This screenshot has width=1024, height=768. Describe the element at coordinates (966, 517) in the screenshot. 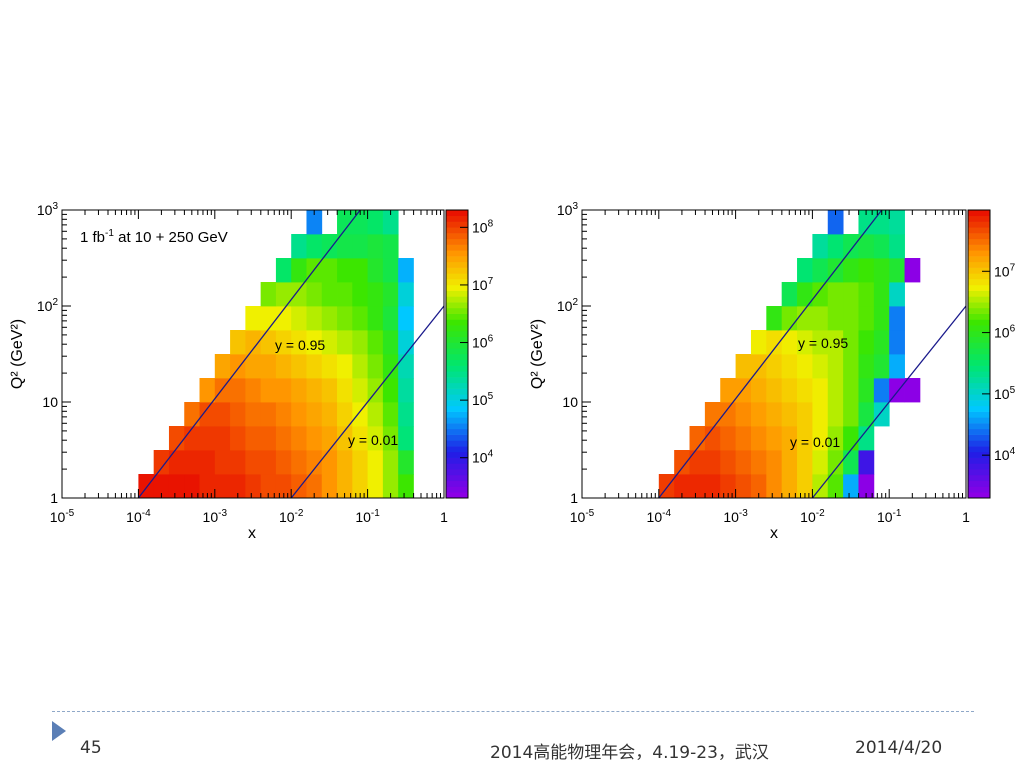

I see `x-tick-label: 1` at that location.